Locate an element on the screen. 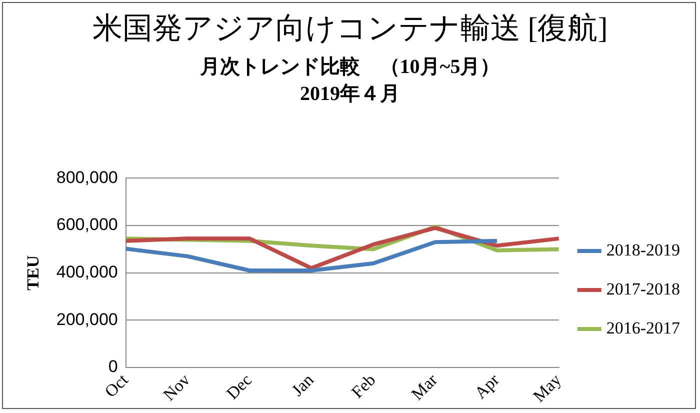 The height and width of the screenshot is (413, 700). x-tick-label: Nov is located at coordinates (177, 387).